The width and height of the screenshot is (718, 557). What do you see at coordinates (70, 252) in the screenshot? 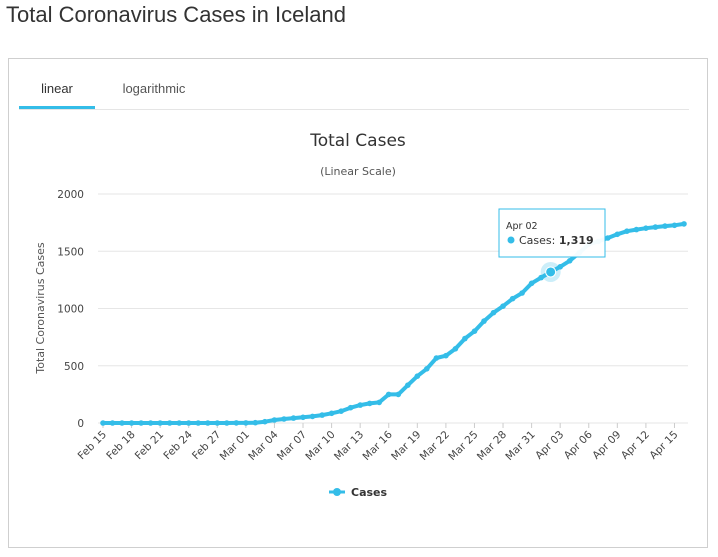
I see `y-tick-label-1500: 1500` at bounding box center [70, 252].